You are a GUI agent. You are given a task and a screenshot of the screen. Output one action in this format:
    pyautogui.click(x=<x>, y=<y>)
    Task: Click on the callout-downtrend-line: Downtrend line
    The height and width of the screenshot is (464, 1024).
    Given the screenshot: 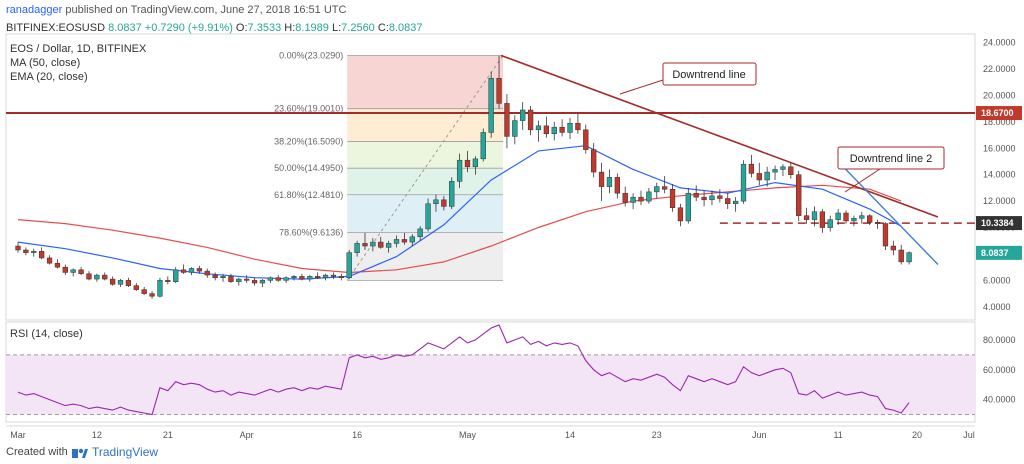 What is the action you would take?
    pyautogui.click(x=708, y=75)
    